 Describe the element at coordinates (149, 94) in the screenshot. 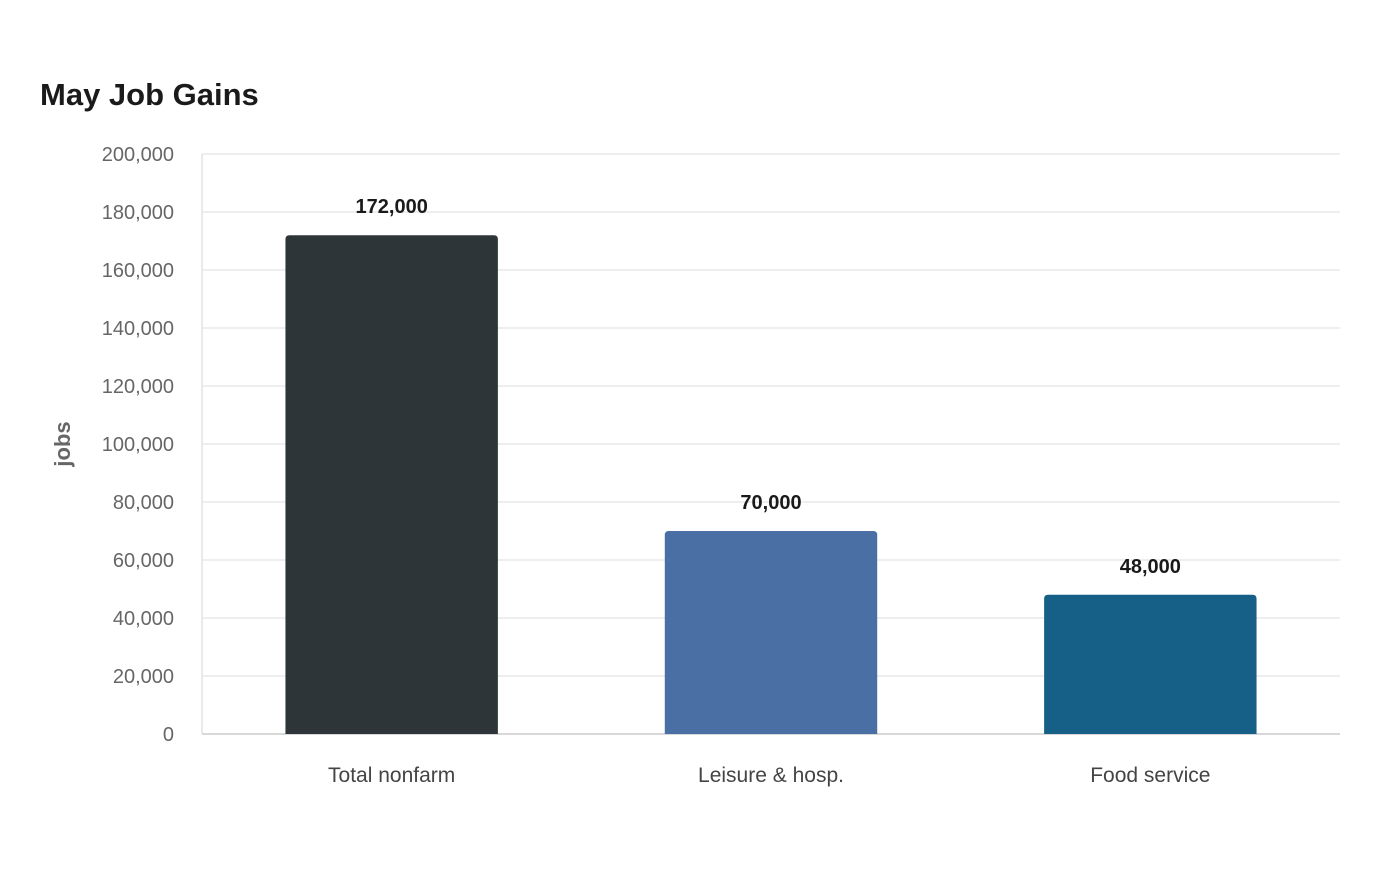

I see `chart-title: May Job Gains` at that location.